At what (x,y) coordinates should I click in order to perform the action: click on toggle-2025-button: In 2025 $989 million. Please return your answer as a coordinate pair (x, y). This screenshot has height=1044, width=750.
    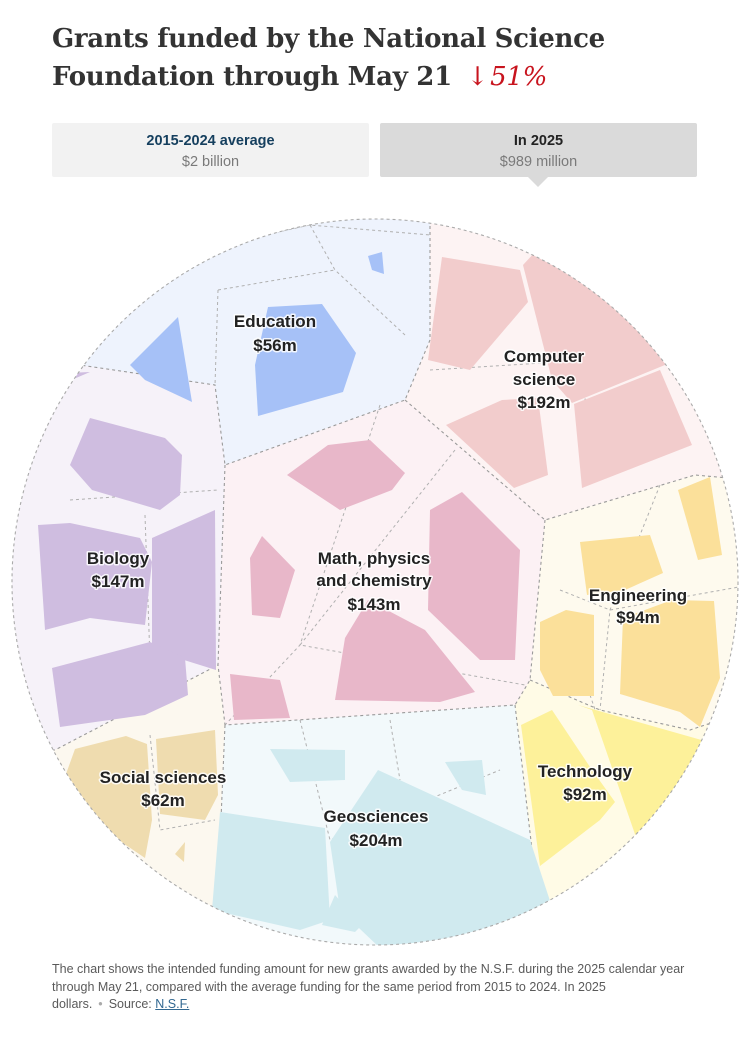
    Looking at the image, I should click on (538, 155).